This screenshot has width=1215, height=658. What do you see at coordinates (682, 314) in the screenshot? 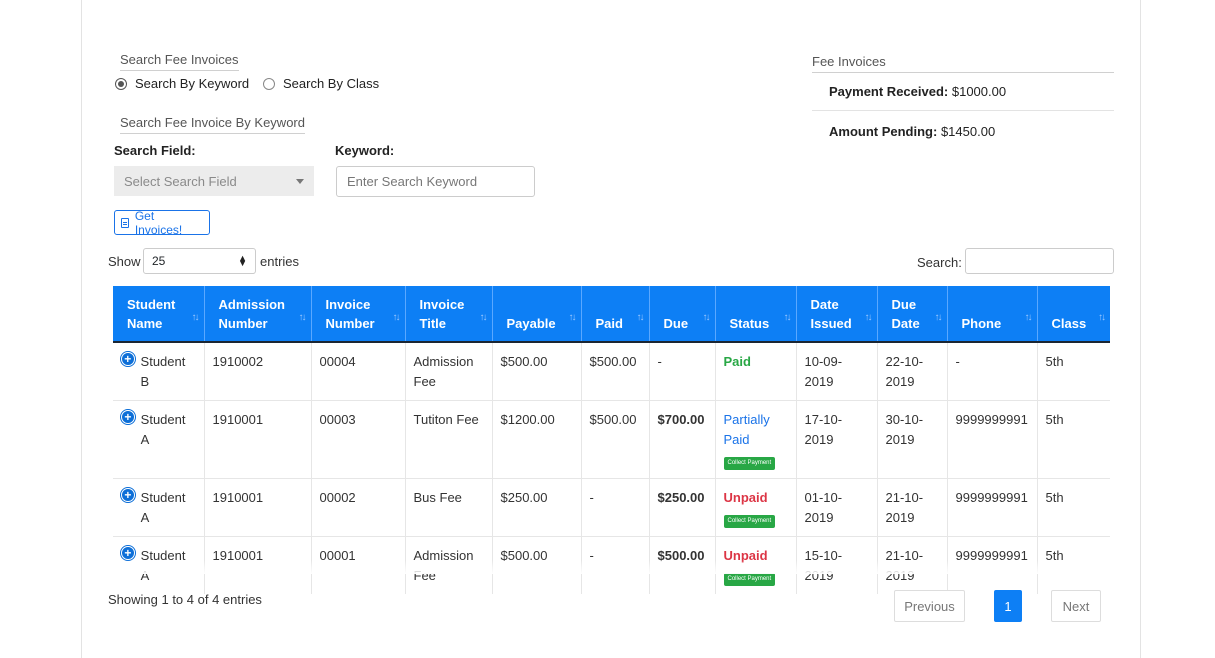
I see `column-header: Due ↑↓` at bounding box center [682, 314].